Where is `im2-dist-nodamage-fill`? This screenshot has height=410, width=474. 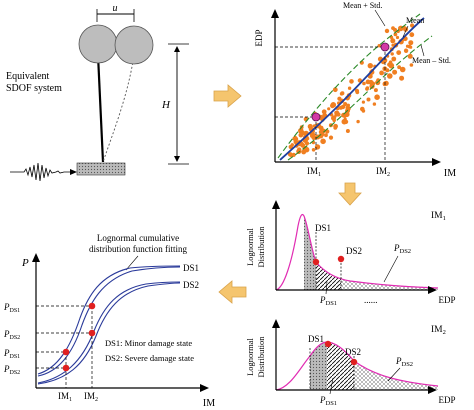 im2-dist-nodamage-fill is located at coordinates (318, 366).